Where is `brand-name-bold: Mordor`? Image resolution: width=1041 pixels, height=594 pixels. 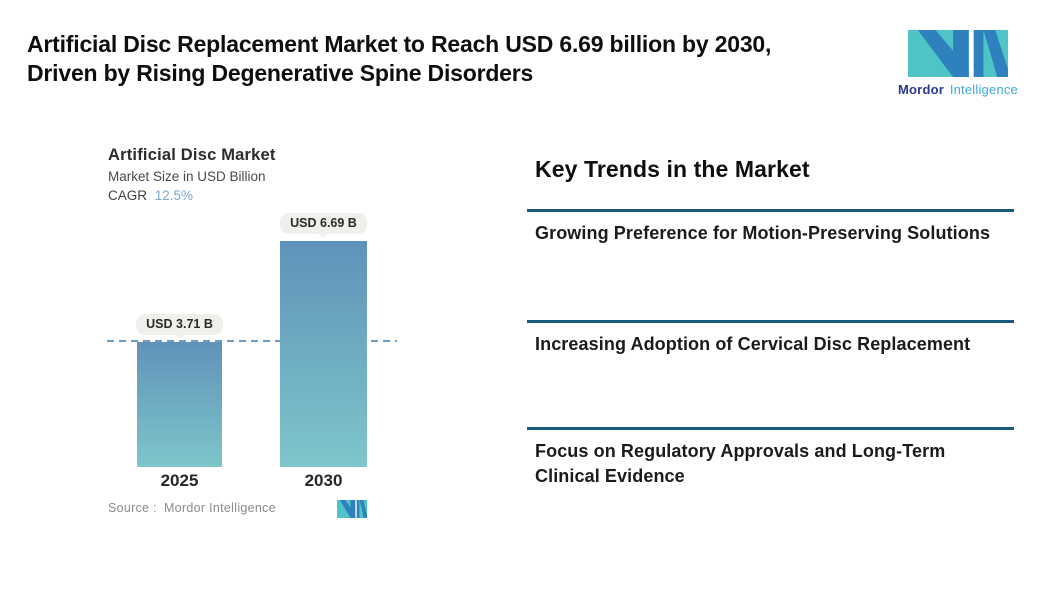
brand-name-bold: Mordor is located at coordinates (921, 89).